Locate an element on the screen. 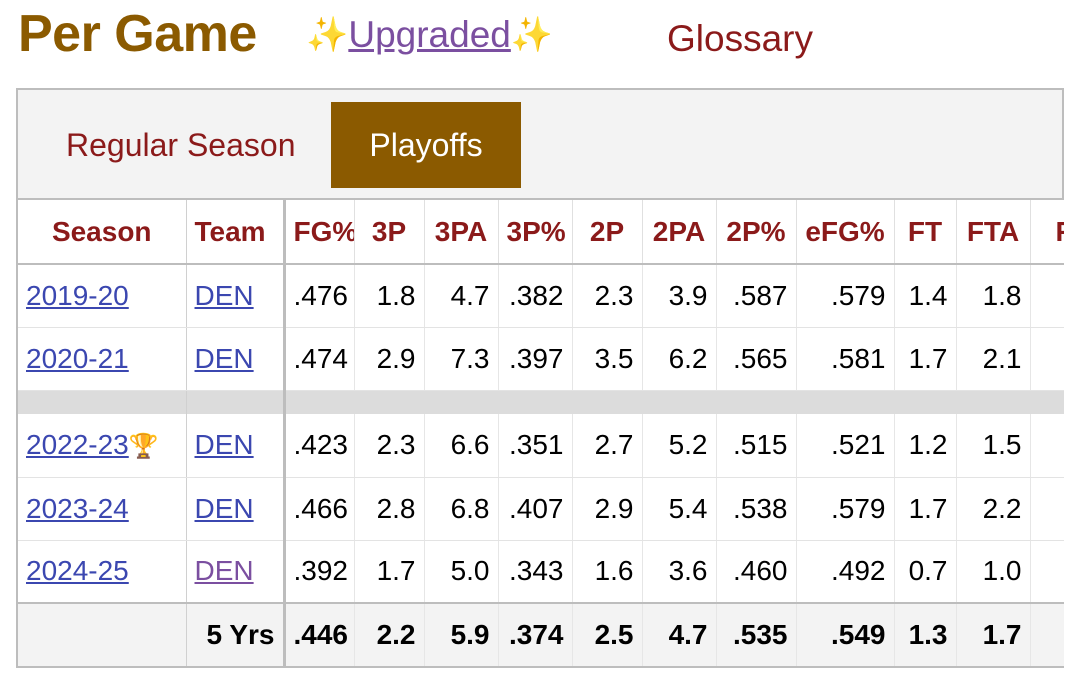 The image size is (1080, 683). total-cell-3p-pct: .374 is located at coordinates (535, 634).